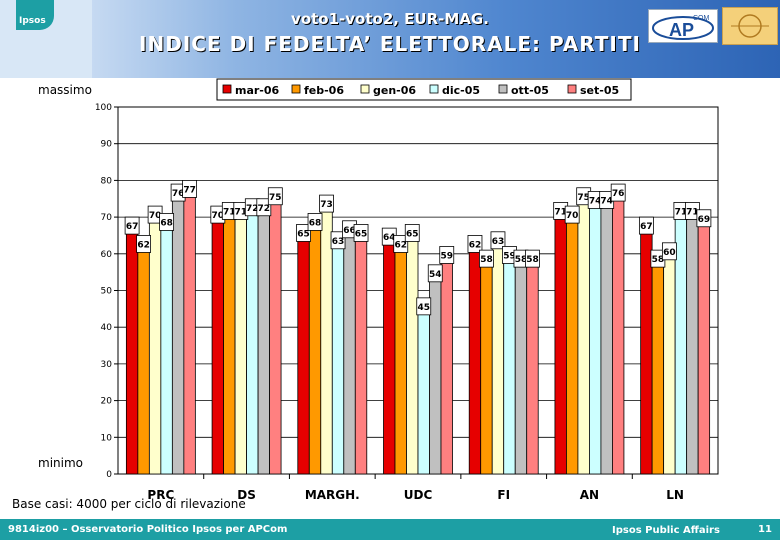  Describe the element at coordinates (572, 89) in the screenshot. I see `legend-swatch` at that location.